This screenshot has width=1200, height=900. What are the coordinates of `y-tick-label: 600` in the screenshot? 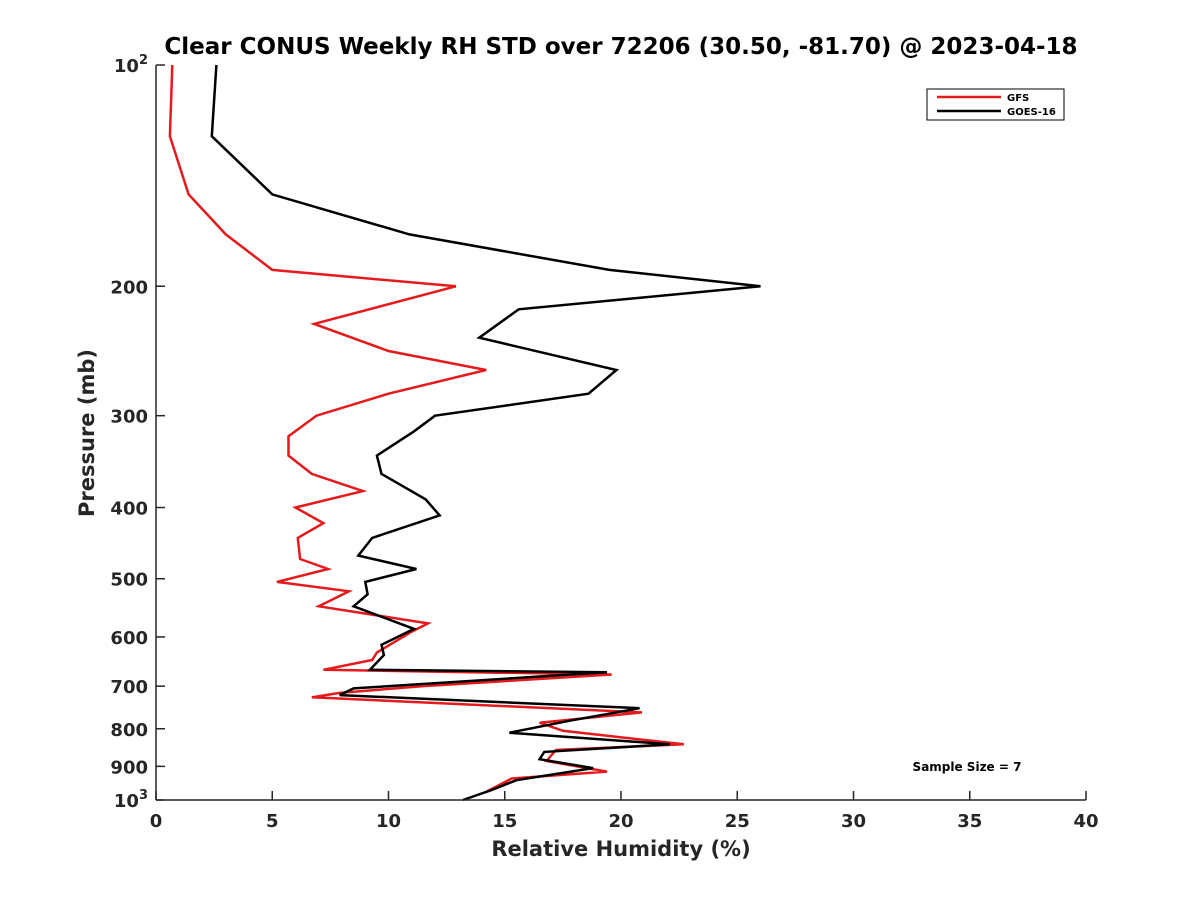 It's located at (129, 638).